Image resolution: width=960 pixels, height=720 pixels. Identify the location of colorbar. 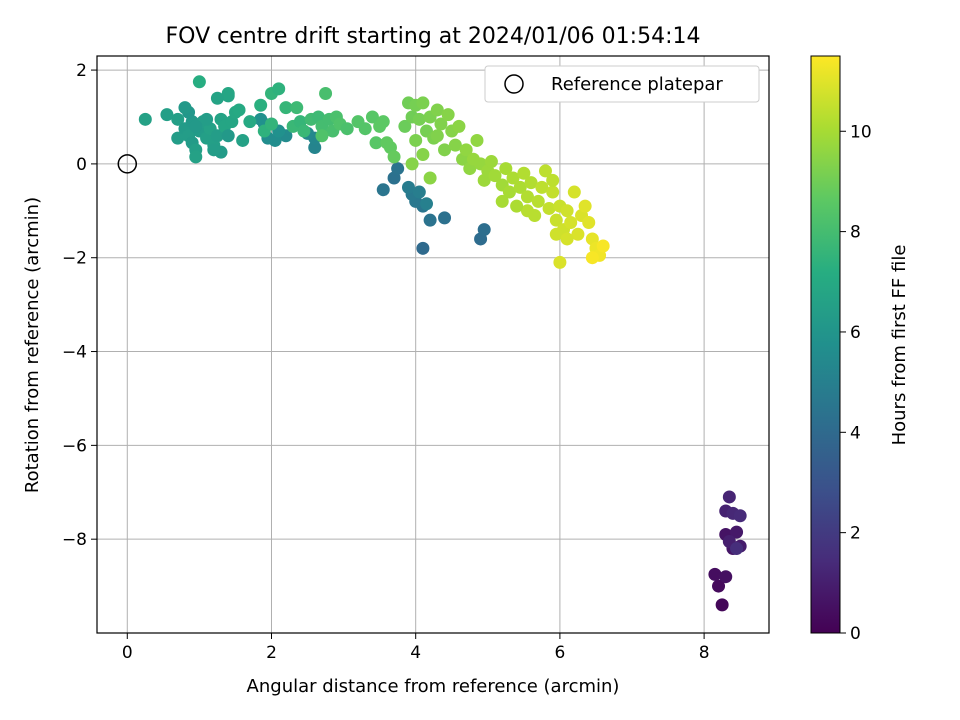
(825, 344).